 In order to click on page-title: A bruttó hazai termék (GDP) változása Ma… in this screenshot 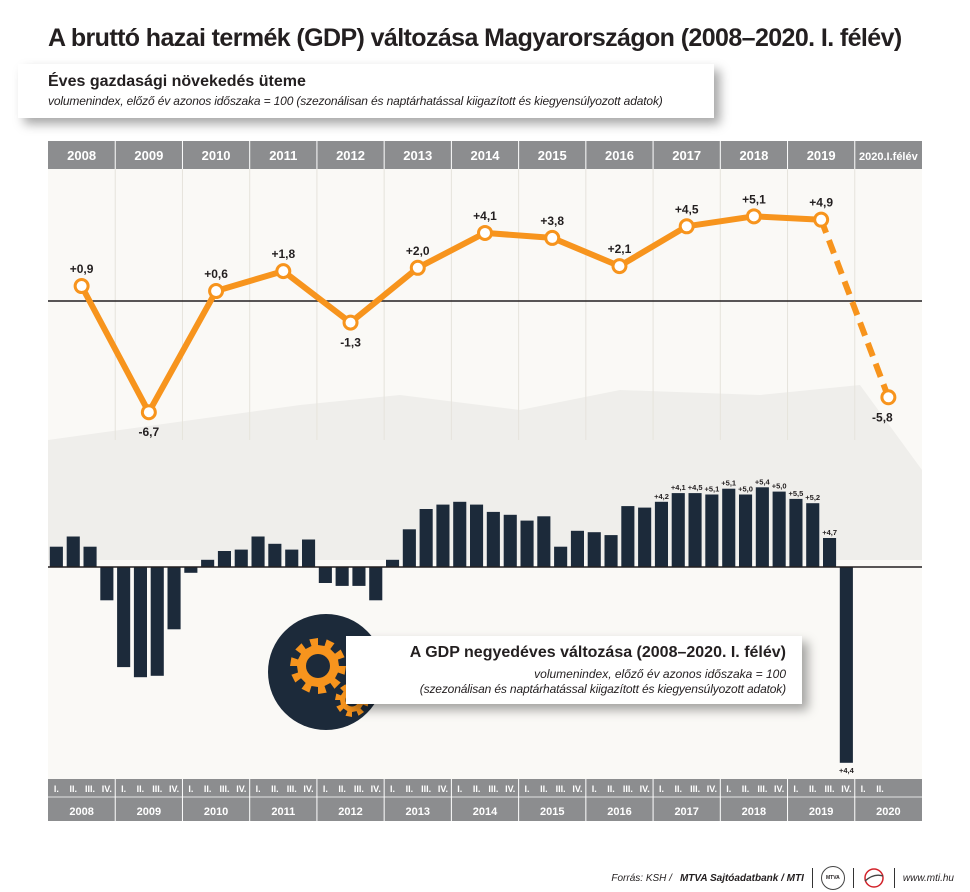, I will do `click(475, 38)`.